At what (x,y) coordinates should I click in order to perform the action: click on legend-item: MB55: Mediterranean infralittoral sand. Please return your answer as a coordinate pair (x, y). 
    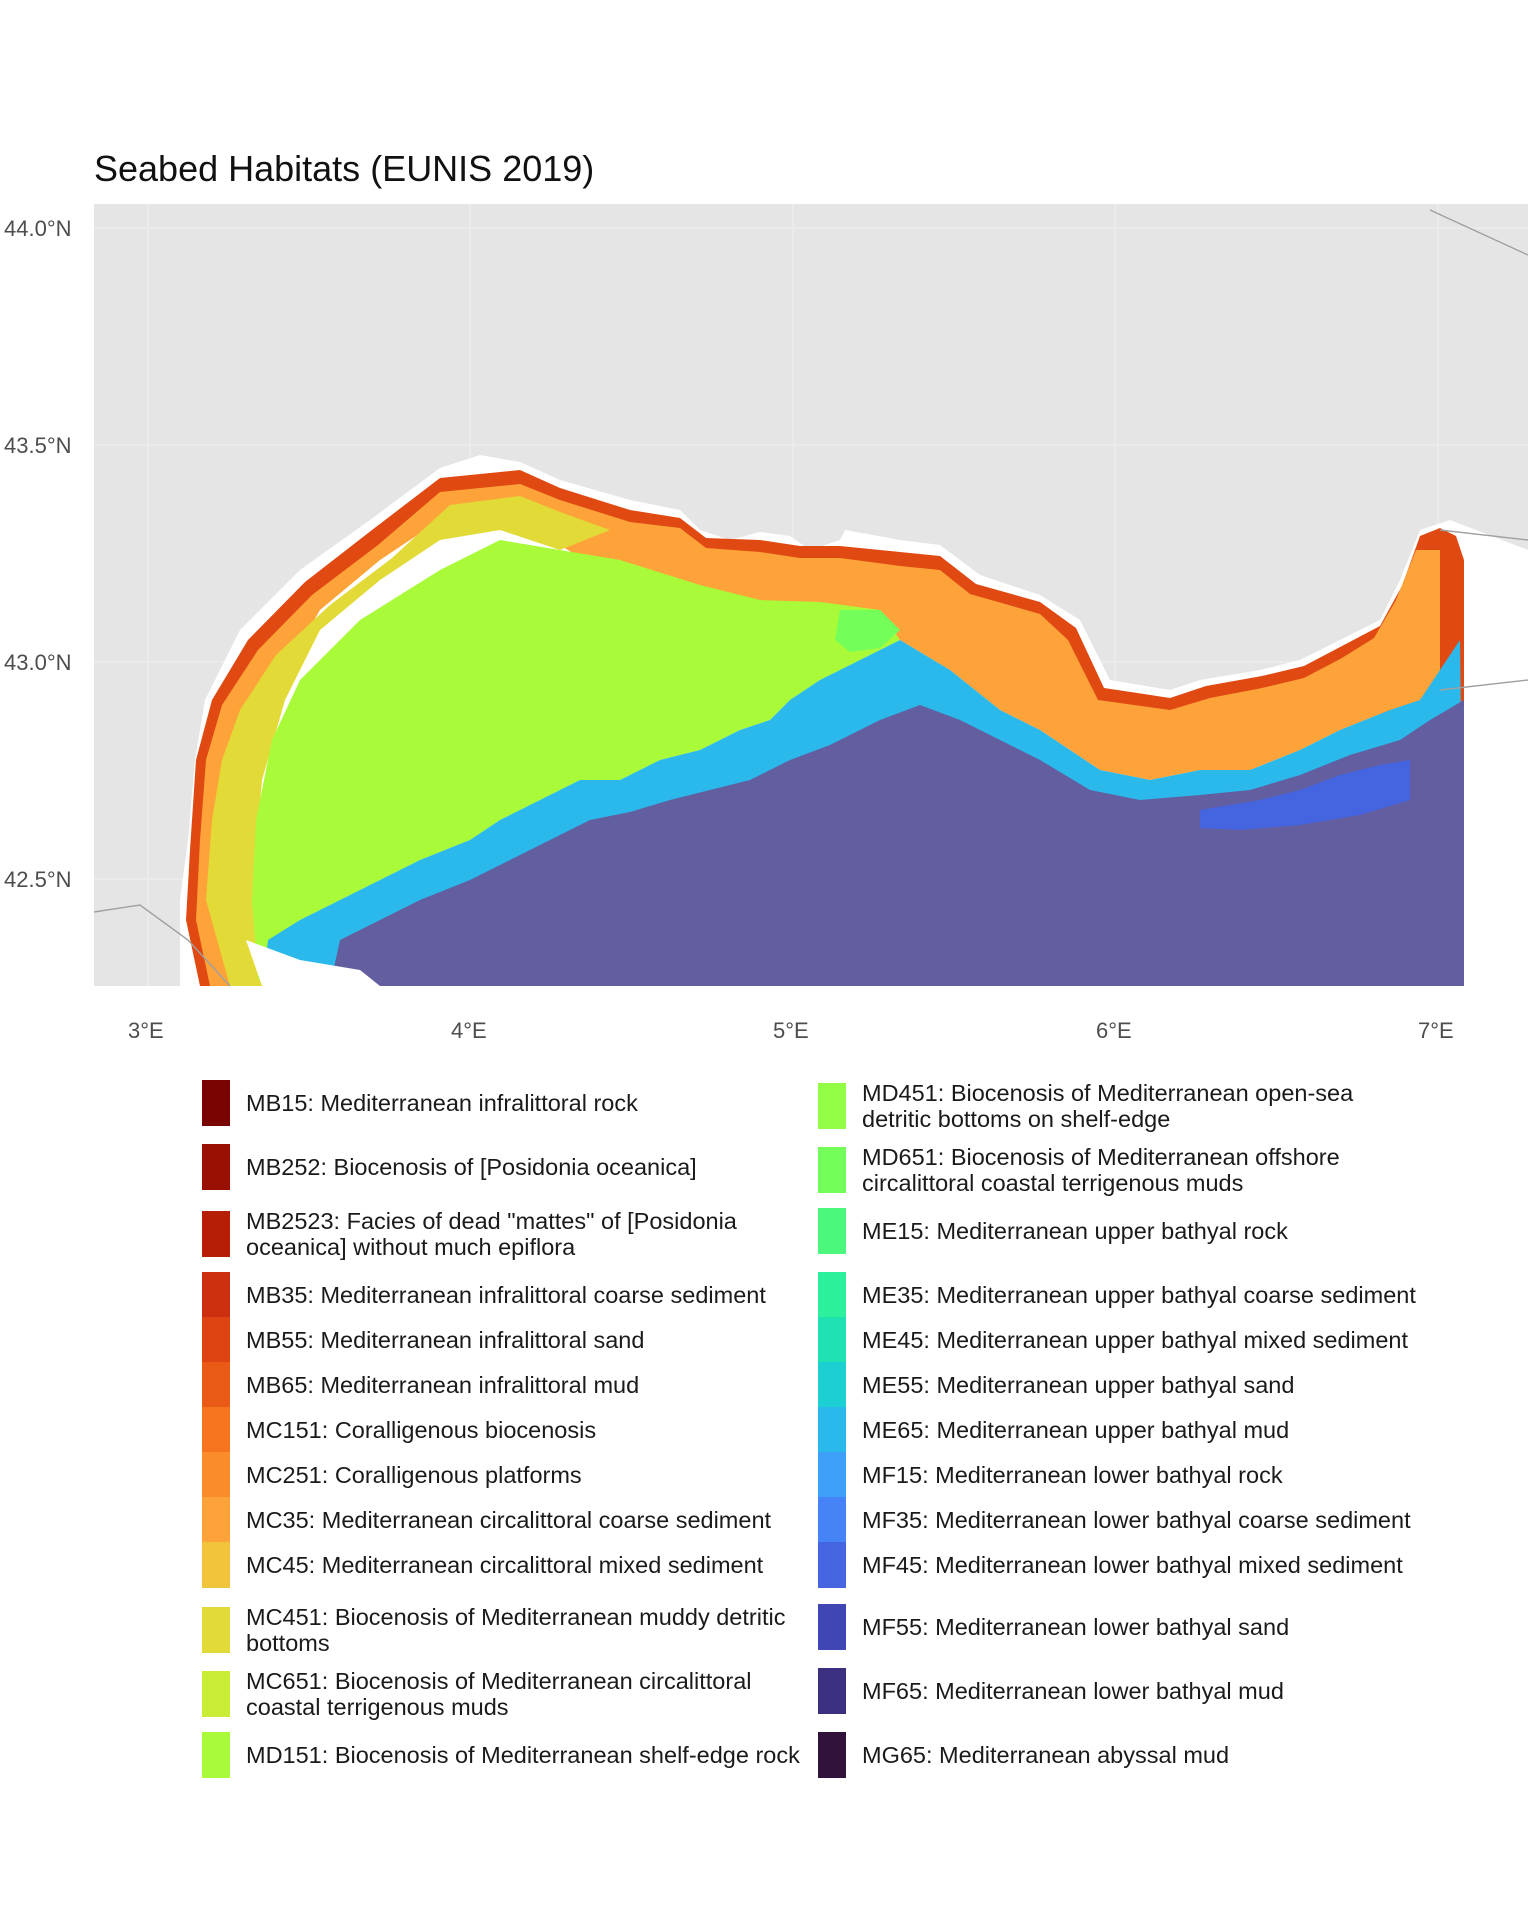
    Looking at the image, I should click on (504, 1340).